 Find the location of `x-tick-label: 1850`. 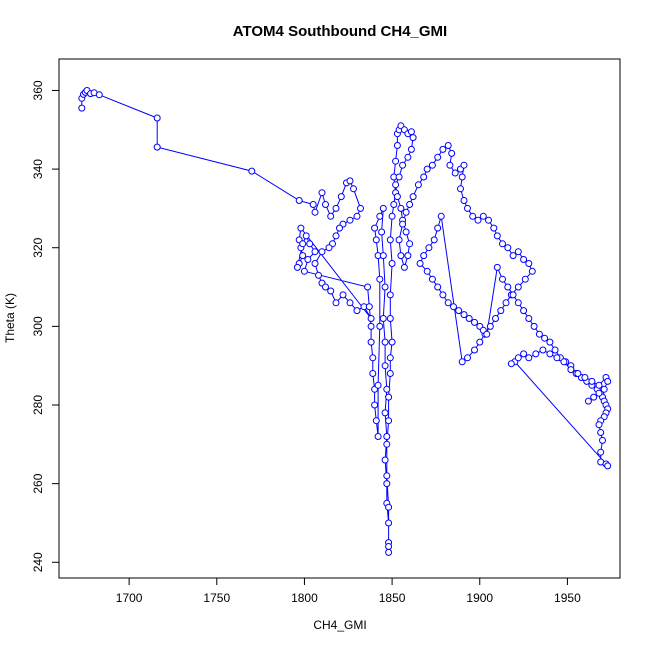

x-tick-label: 1850 is located at coordinates (392, 598).